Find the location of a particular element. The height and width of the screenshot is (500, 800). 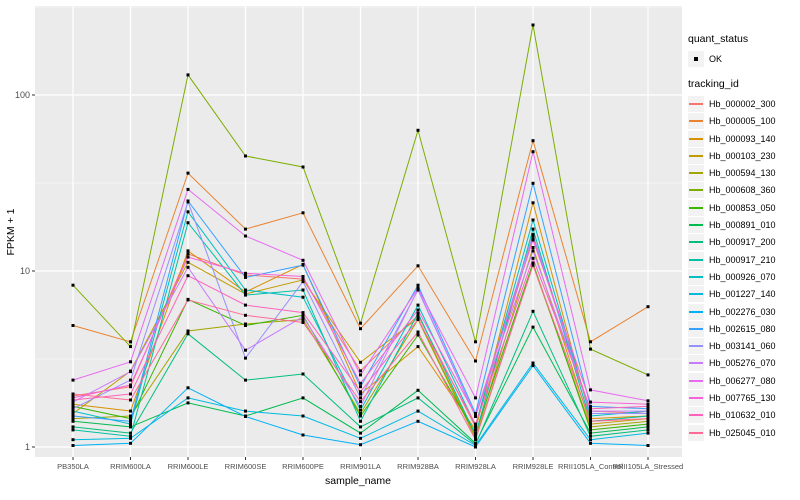

x-tick-label: RRIM928LE is located at coordinates (533, 466).